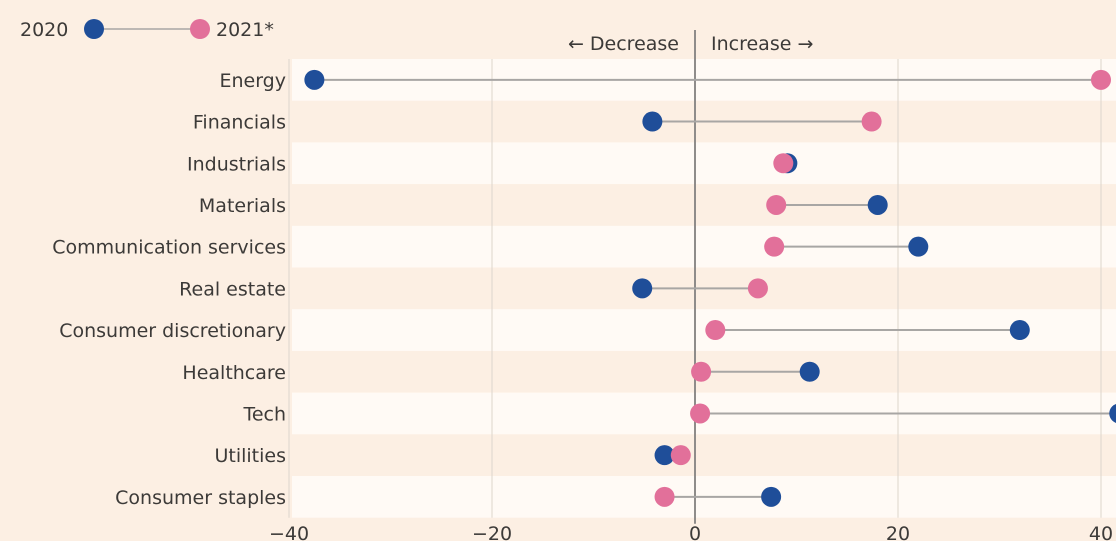  I want to click on x-tick-labels: −40 −20 0 20 40, so click(691, 532).